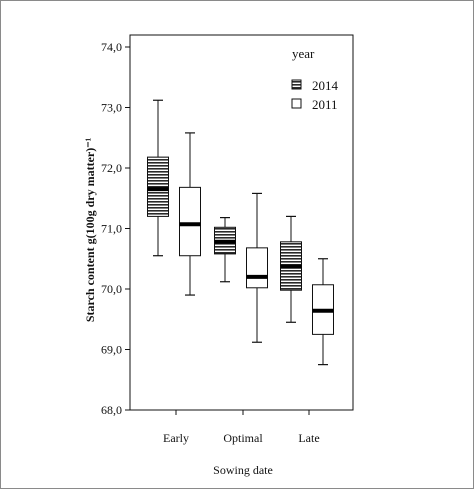  Describe the element at coordinates (296, 103) in the screenshot. I see `legend-swatch-2011` at that location.